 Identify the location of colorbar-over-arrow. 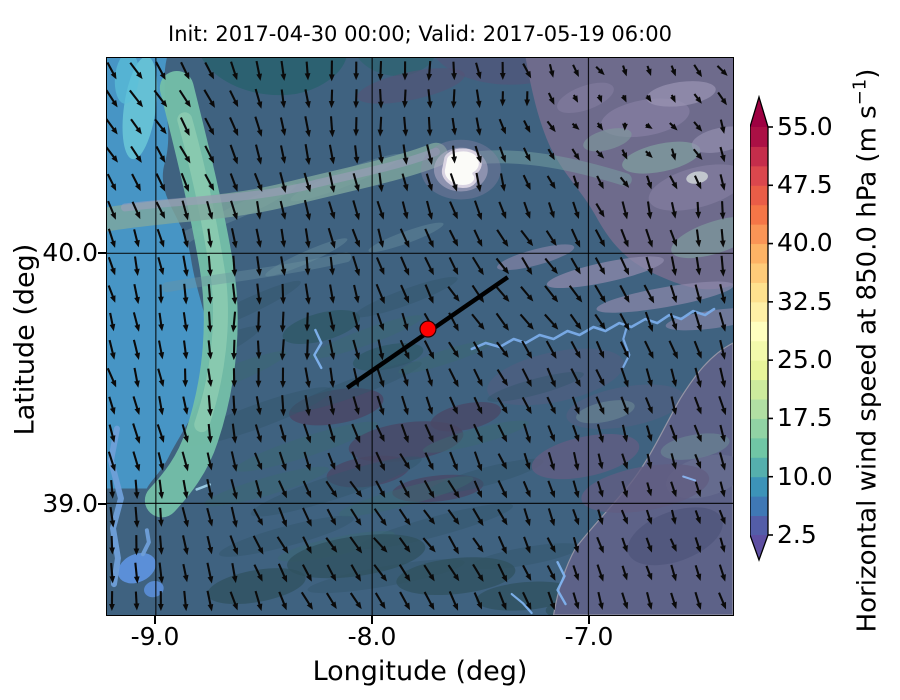
(759, 112).